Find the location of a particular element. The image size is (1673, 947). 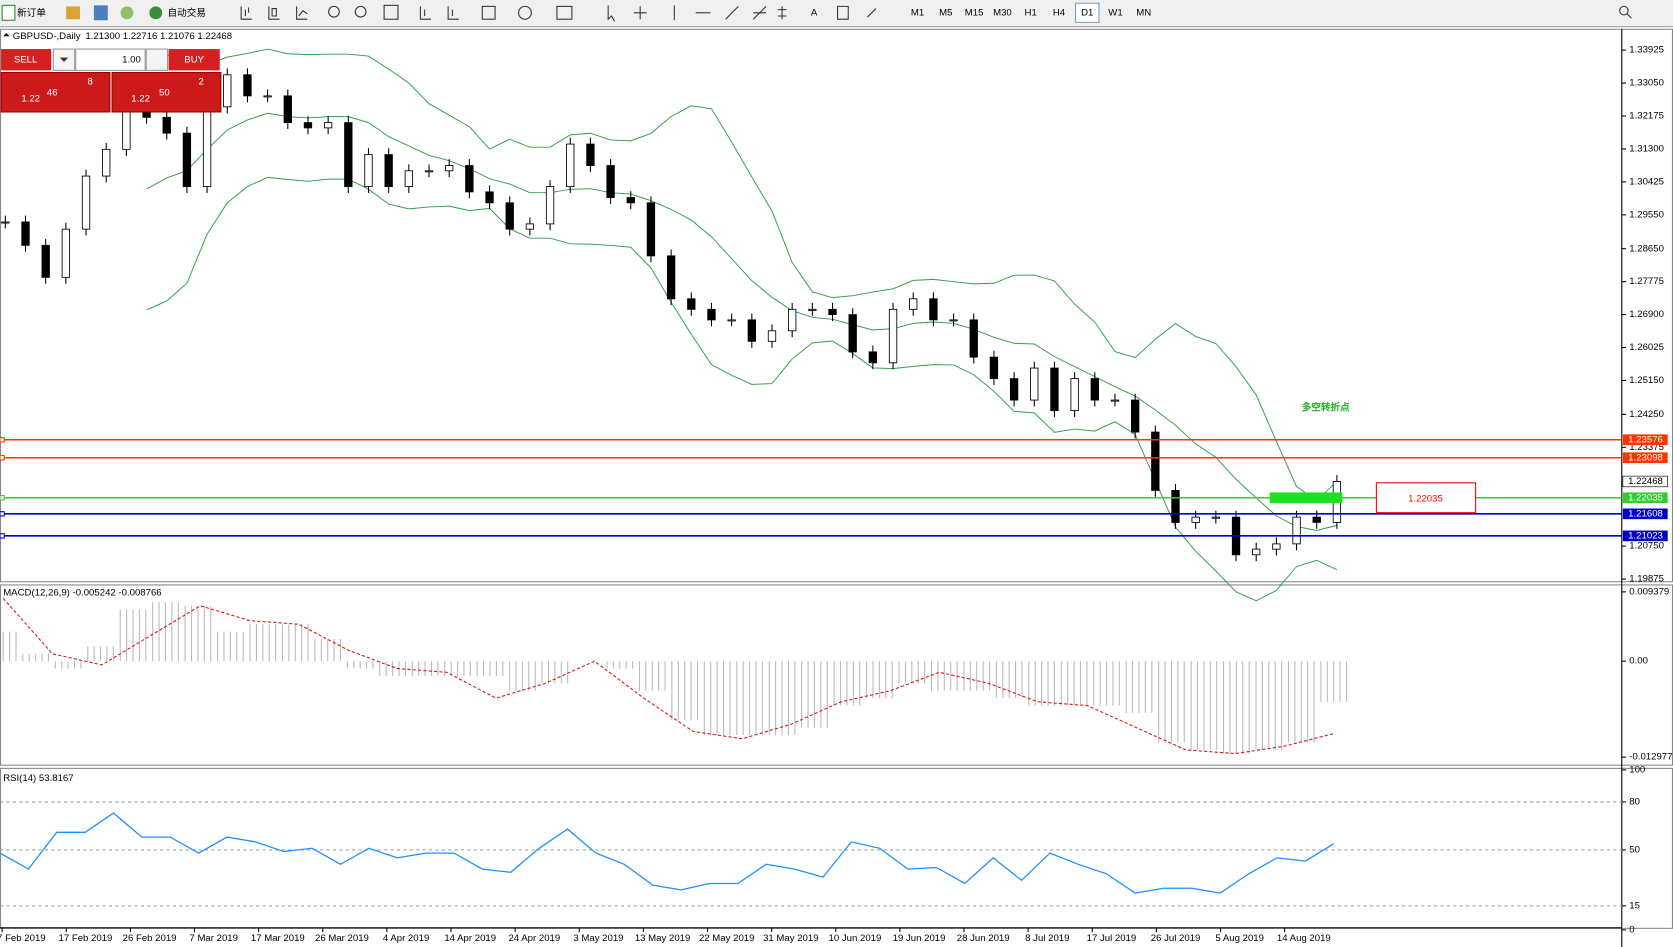

timeframe-button: MN is located at coordinates (1143, 12).